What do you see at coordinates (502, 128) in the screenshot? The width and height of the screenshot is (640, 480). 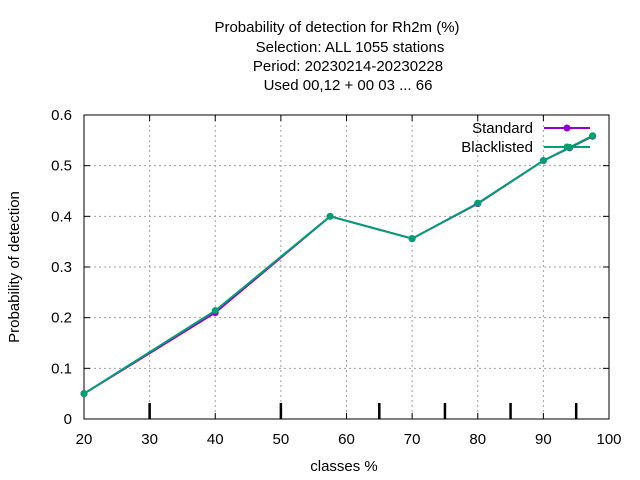 I see `legend-label: Standard` at bounding box center [502, 128].